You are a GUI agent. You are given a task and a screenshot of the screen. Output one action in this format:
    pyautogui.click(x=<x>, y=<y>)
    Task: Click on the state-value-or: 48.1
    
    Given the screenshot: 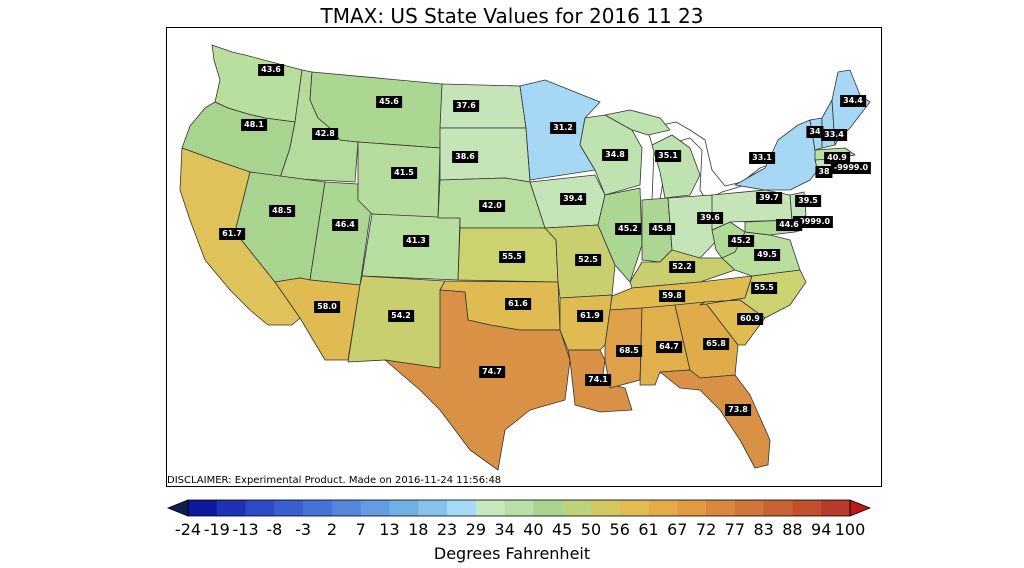 What is the action you would take?
    pyautogui.click(x=254, y=125)
    